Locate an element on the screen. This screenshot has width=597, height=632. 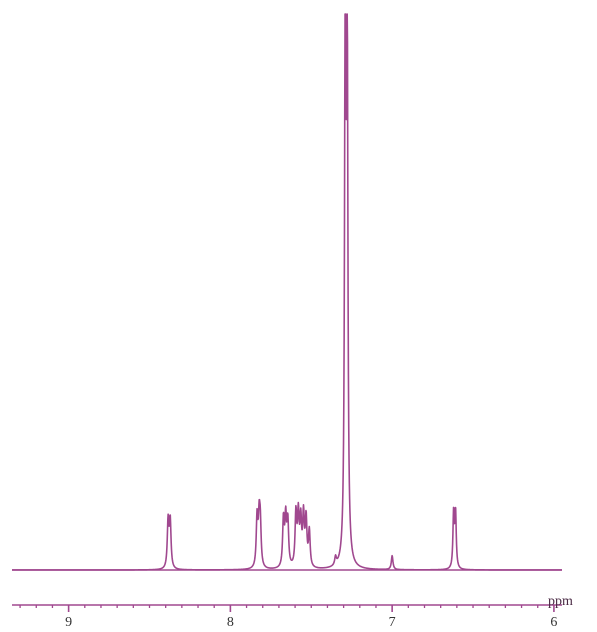
x-tick-label: 9 is located at coordinates (68, 622).